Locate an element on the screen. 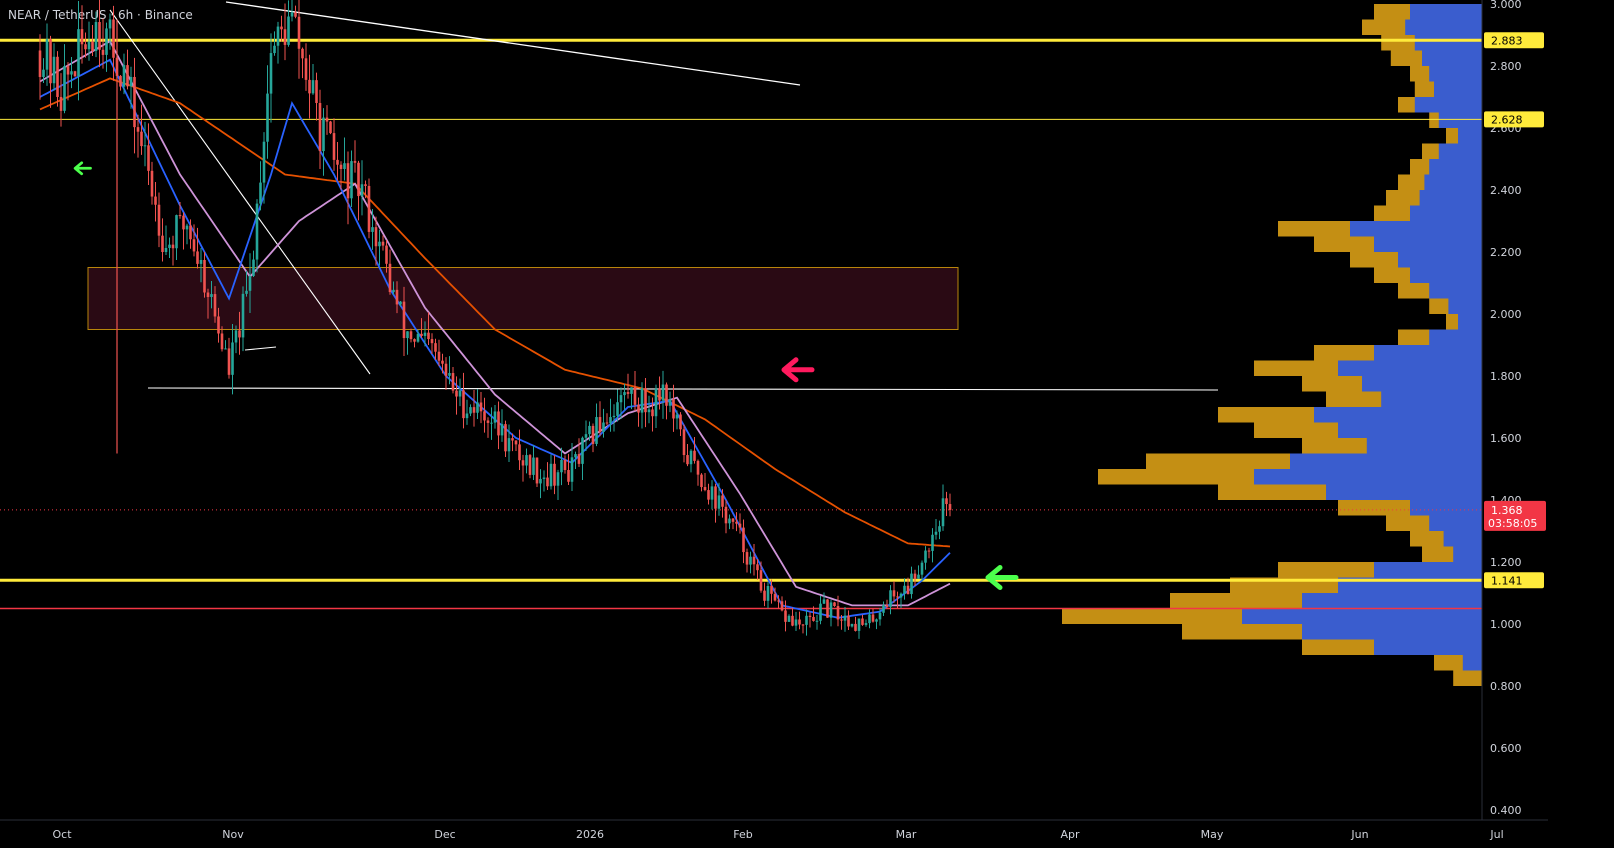 This screenshot has height=848, width=1614. arrow-annotation-red is located at coordinates (798, 370).